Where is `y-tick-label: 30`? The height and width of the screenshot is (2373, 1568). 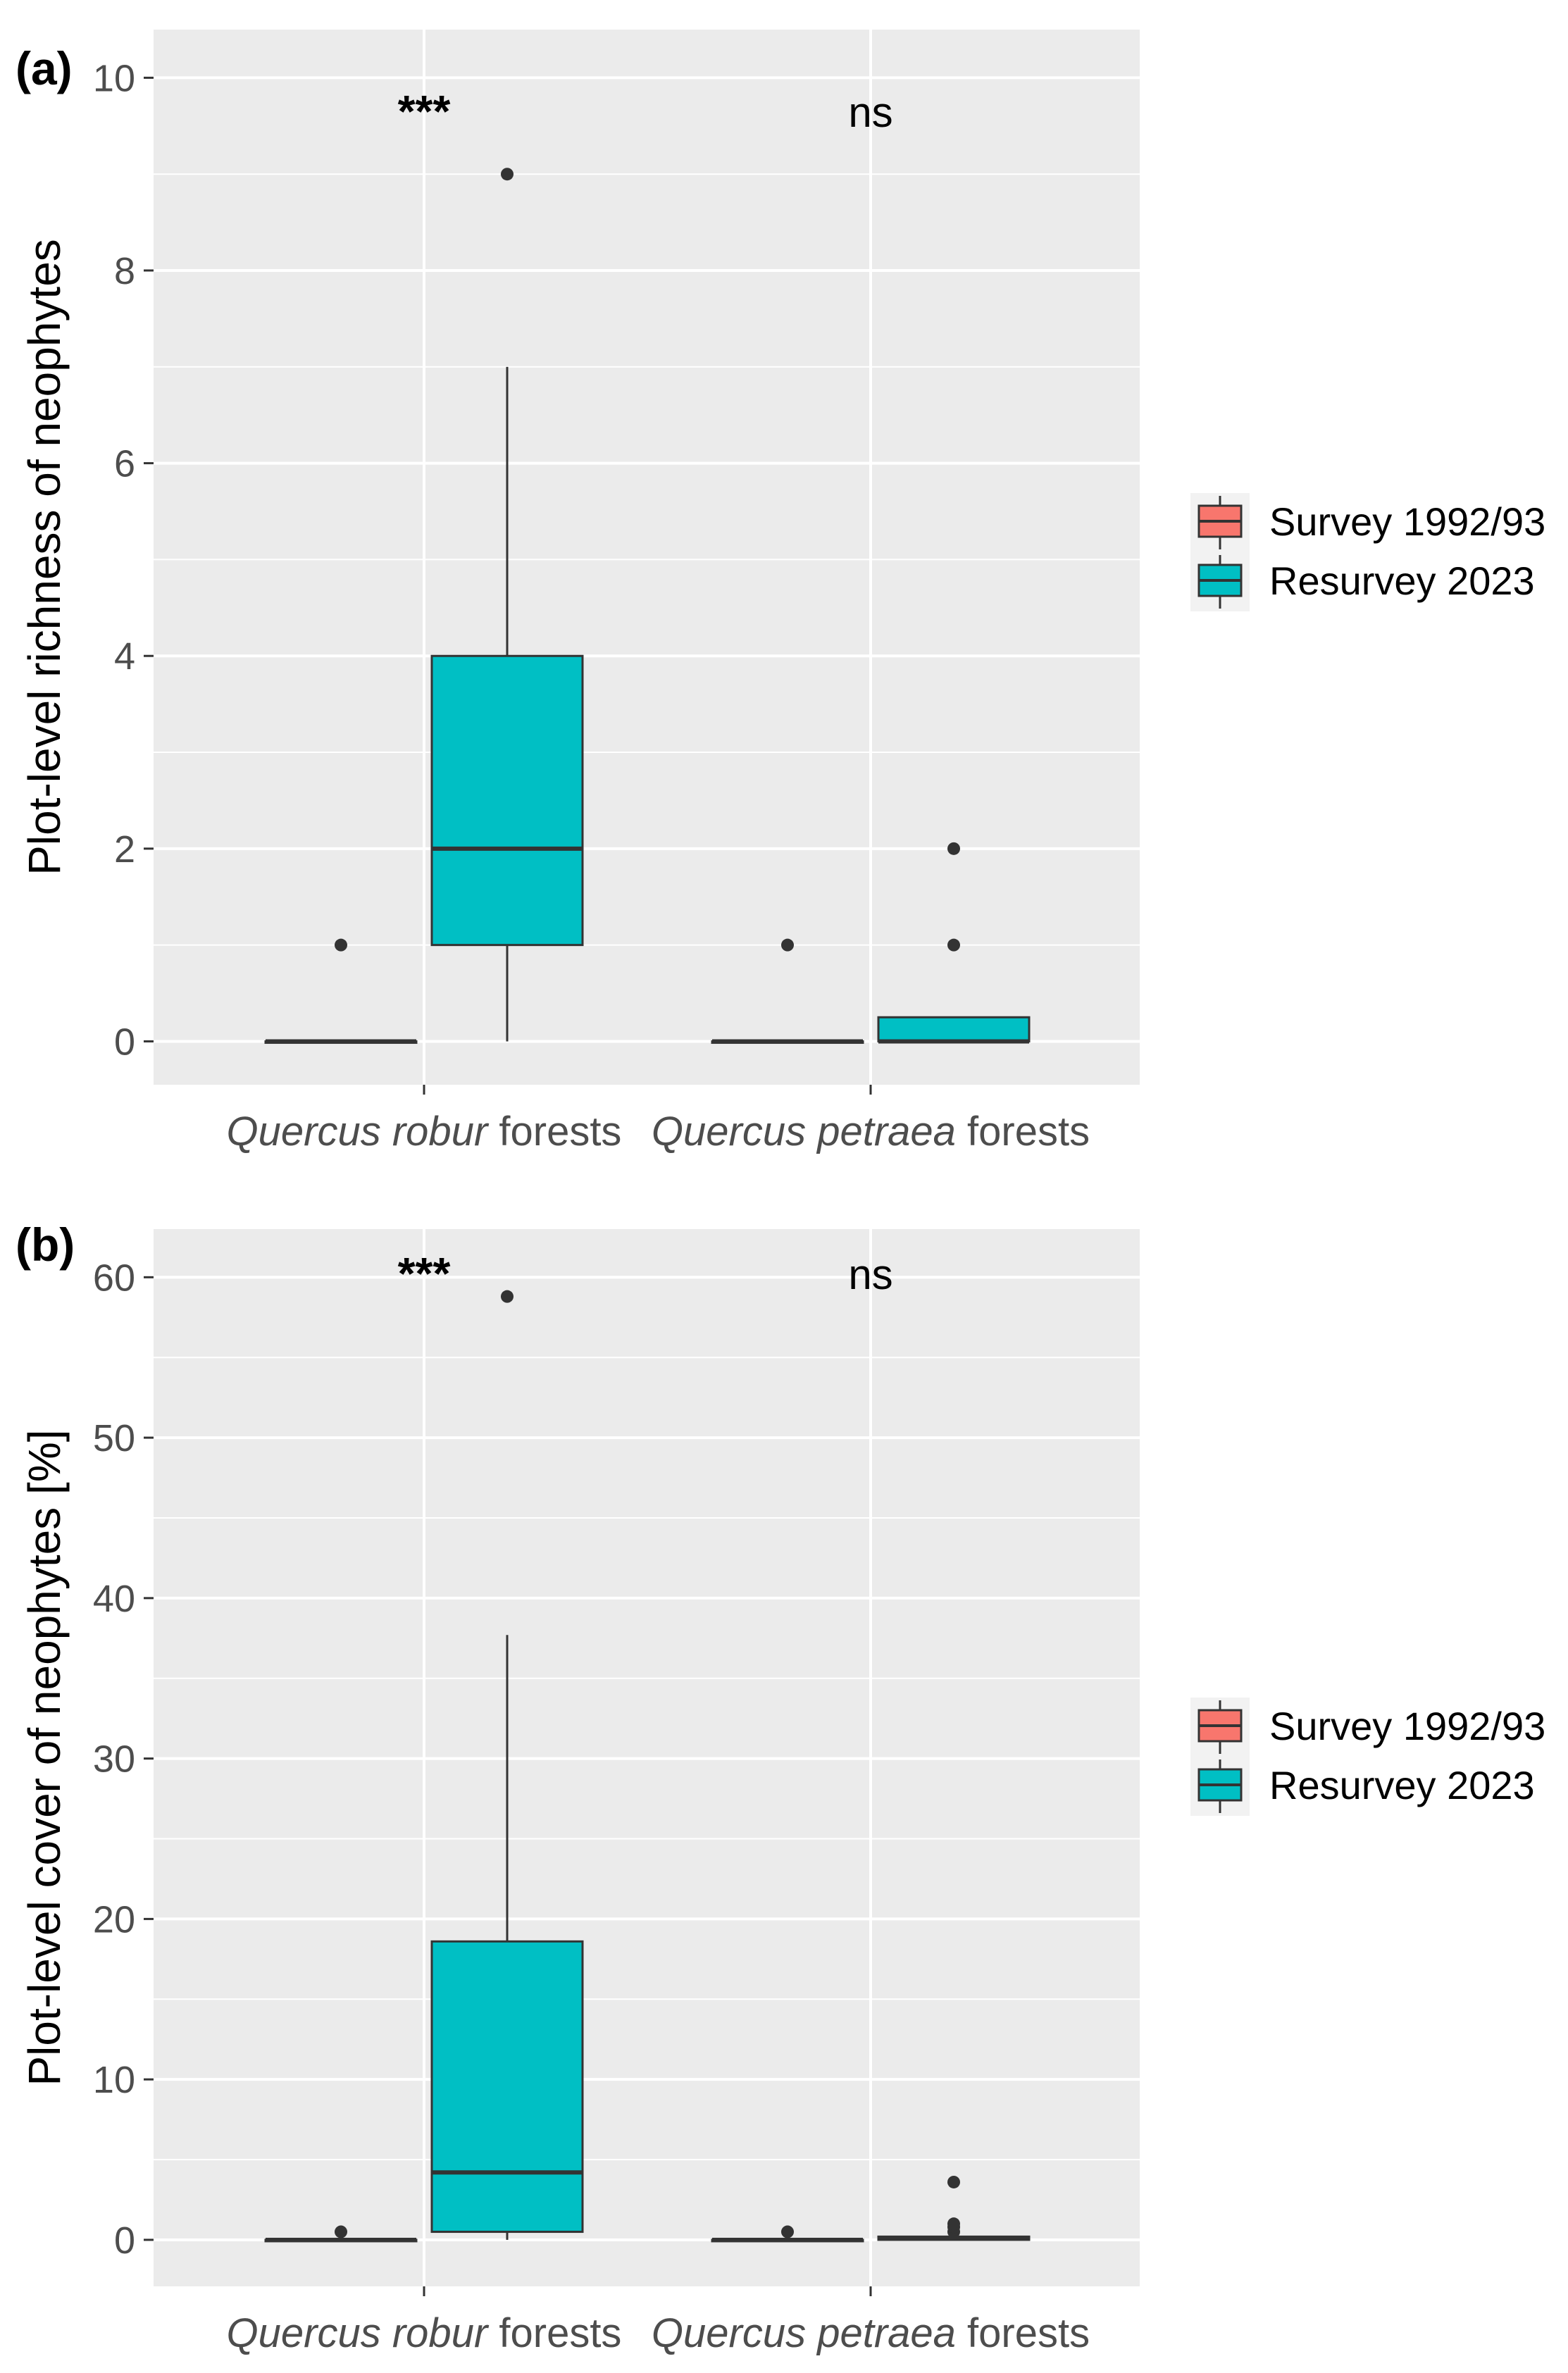 y-tick-label: 30 is located at coordinates (114, 1759).